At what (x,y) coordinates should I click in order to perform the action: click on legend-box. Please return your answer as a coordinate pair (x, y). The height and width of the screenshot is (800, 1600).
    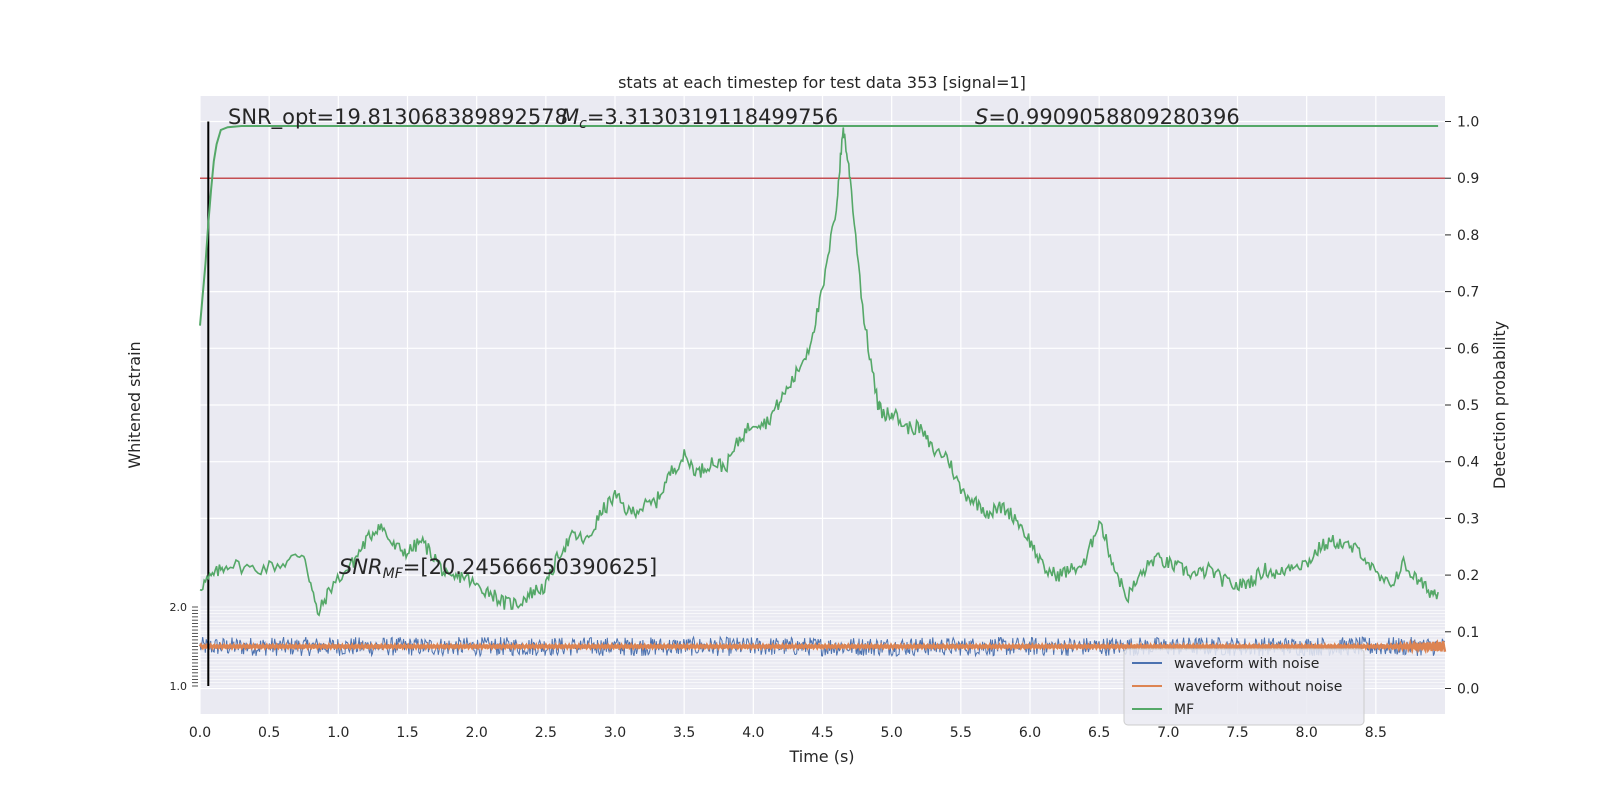
    Looking at the image, I should click on (1244, 687).